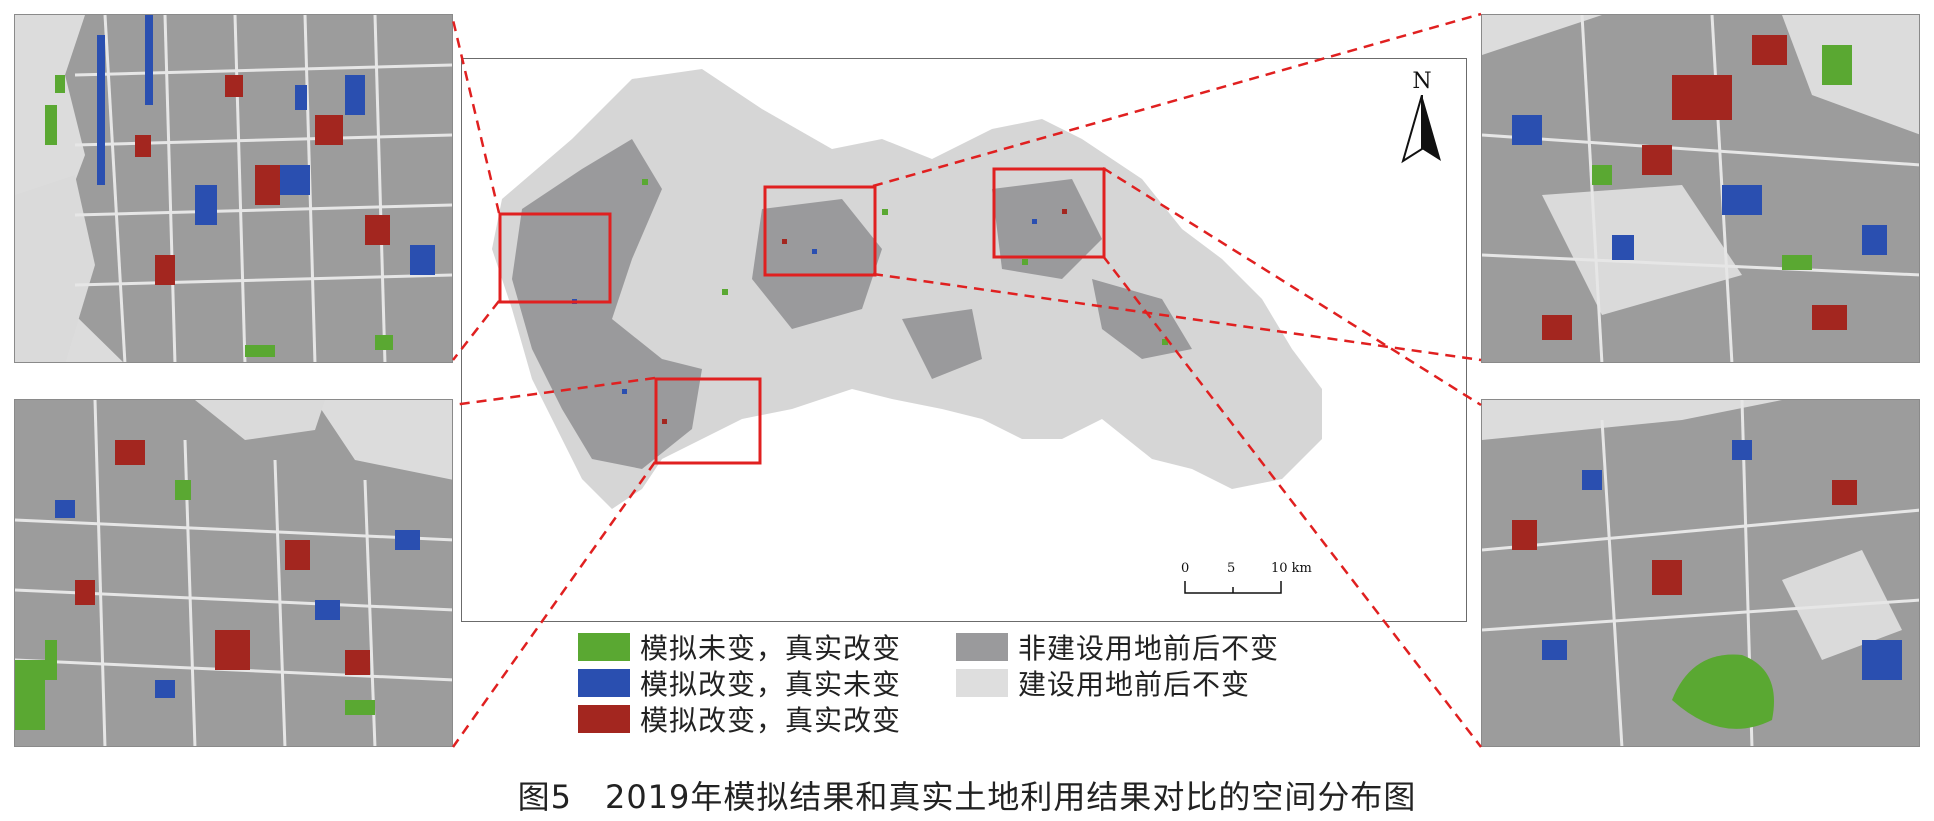 The height and width of the screenshot is (821, 1934). I want to click on zoom-map-bottom-left, so click(233, 573).